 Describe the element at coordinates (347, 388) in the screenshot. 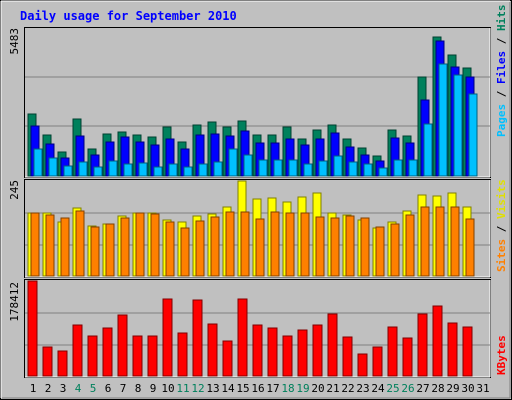

I see `x-tick-label-day-22: 22` at that location.